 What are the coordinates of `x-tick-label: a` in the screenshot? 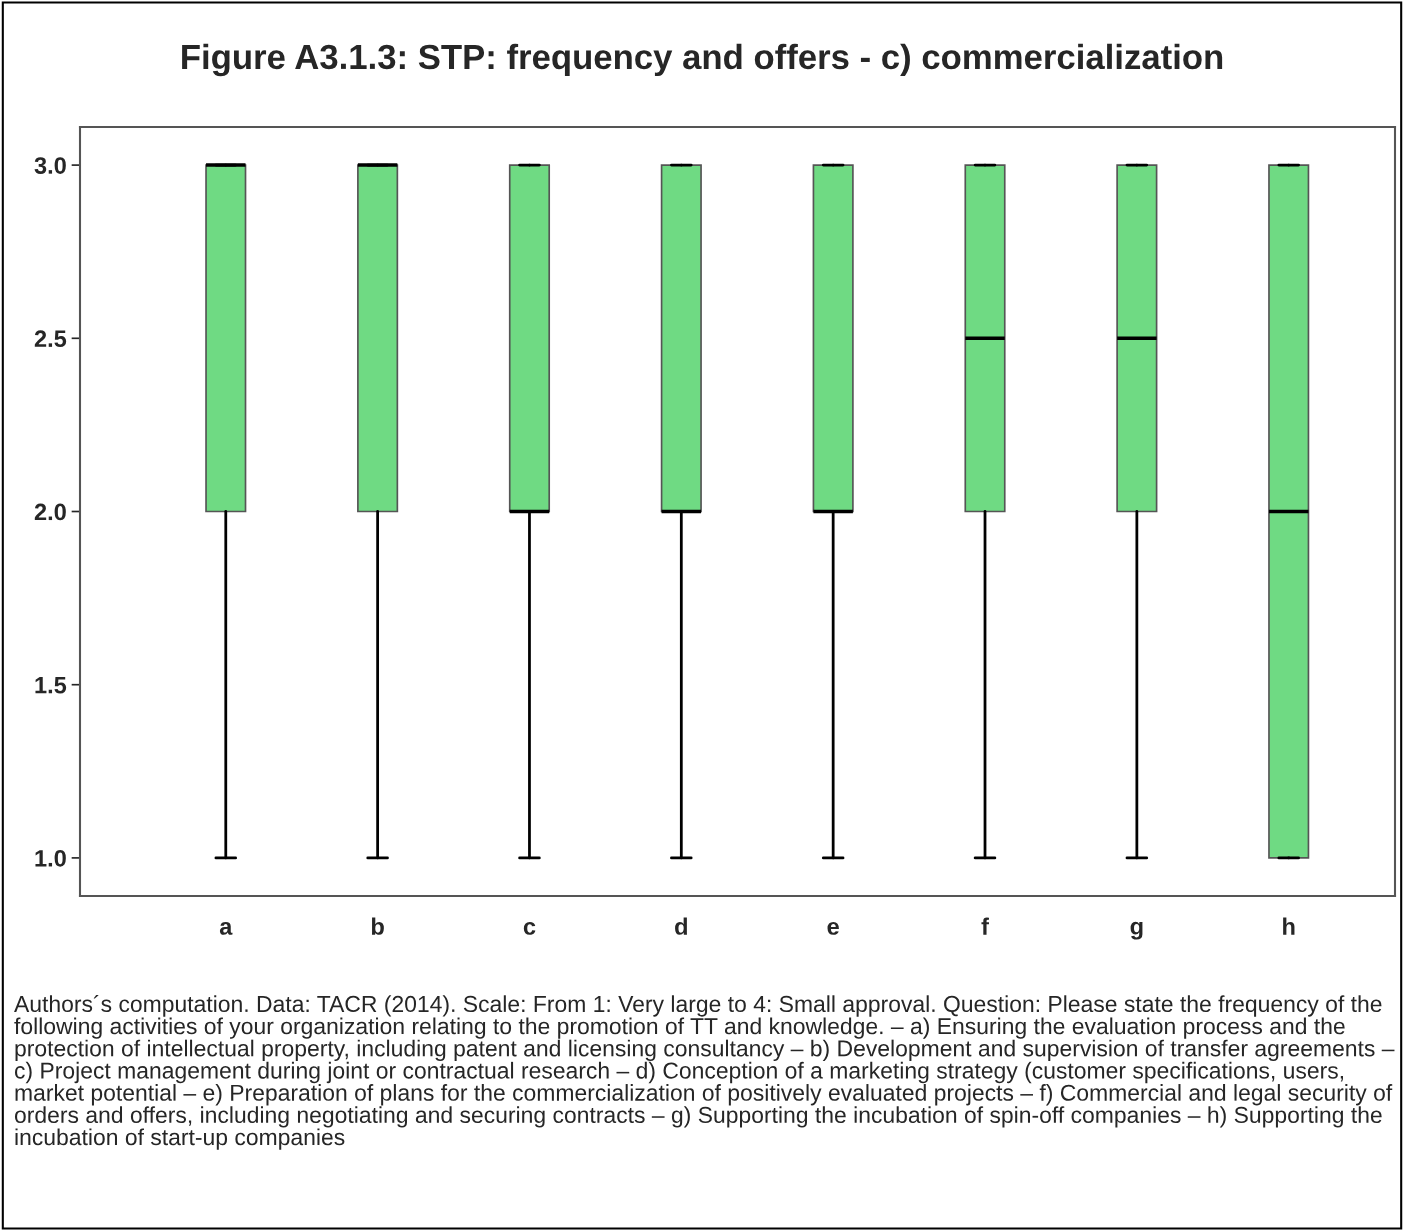 It's located at (226, 928).